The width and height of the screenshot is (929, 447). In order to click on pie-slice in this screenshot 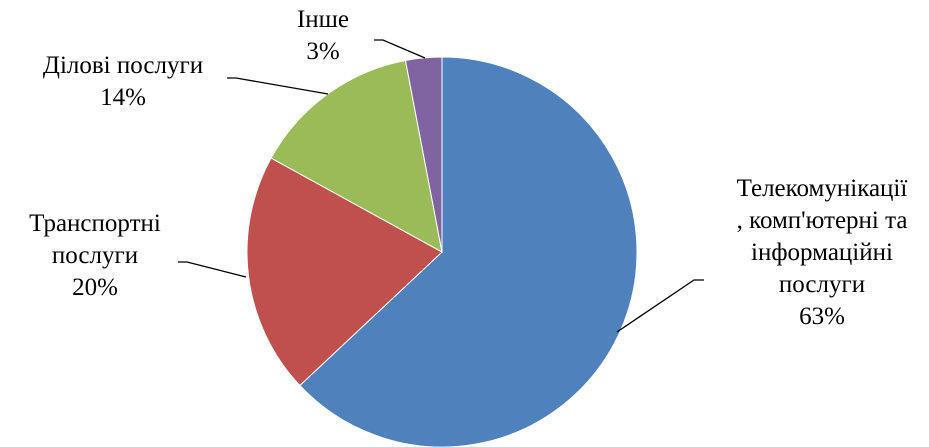, I will do `click(344, 272)`.